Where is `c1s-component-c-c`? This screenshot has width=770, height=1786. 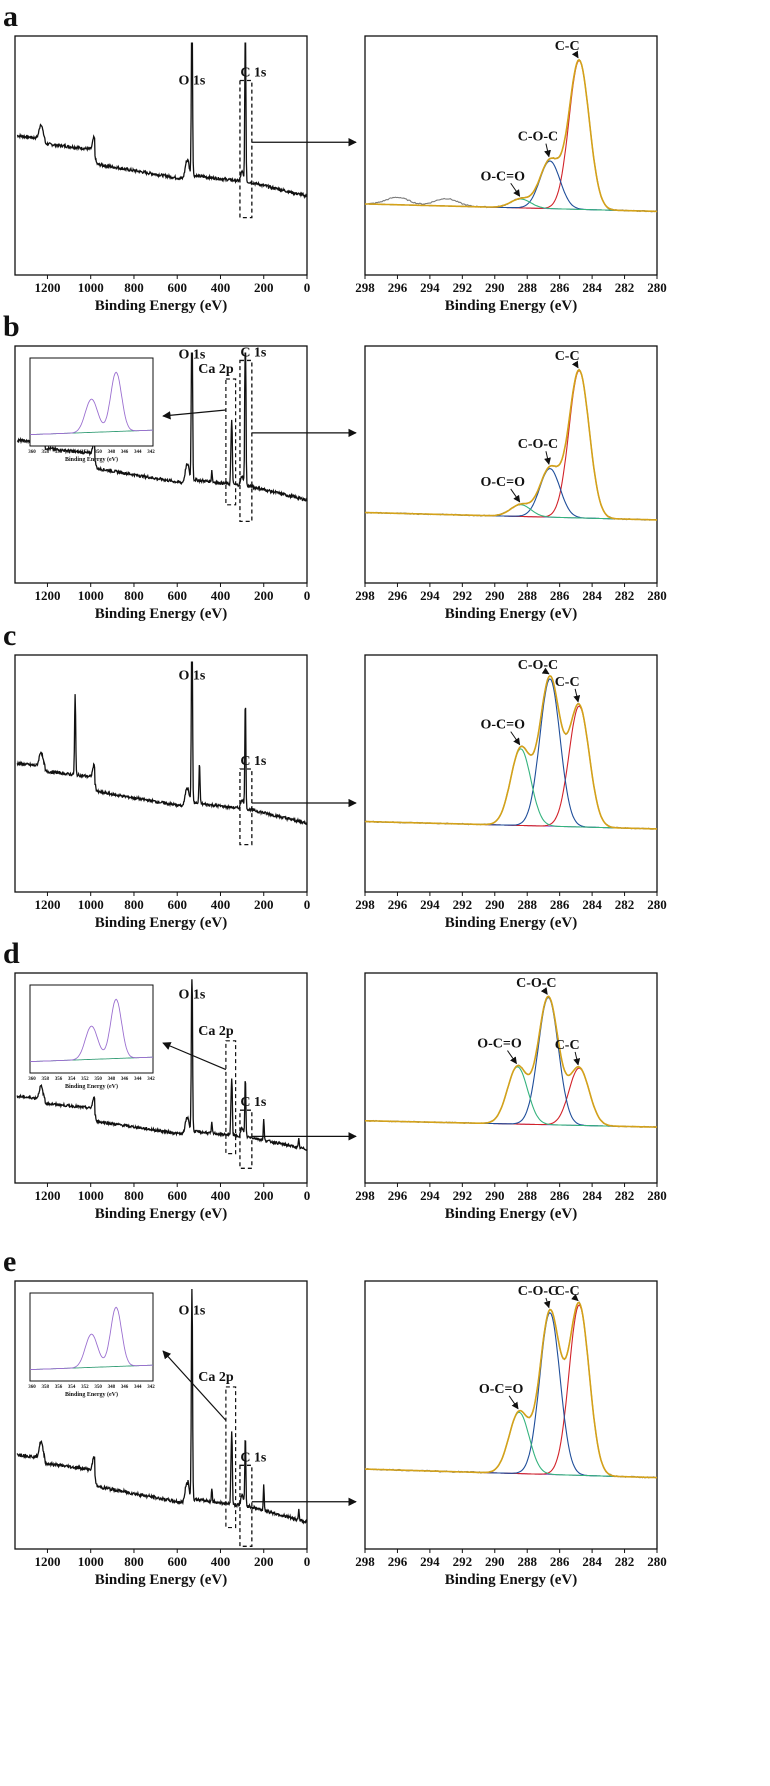 c1s-component-c-c is located at coordinates (510, 445).